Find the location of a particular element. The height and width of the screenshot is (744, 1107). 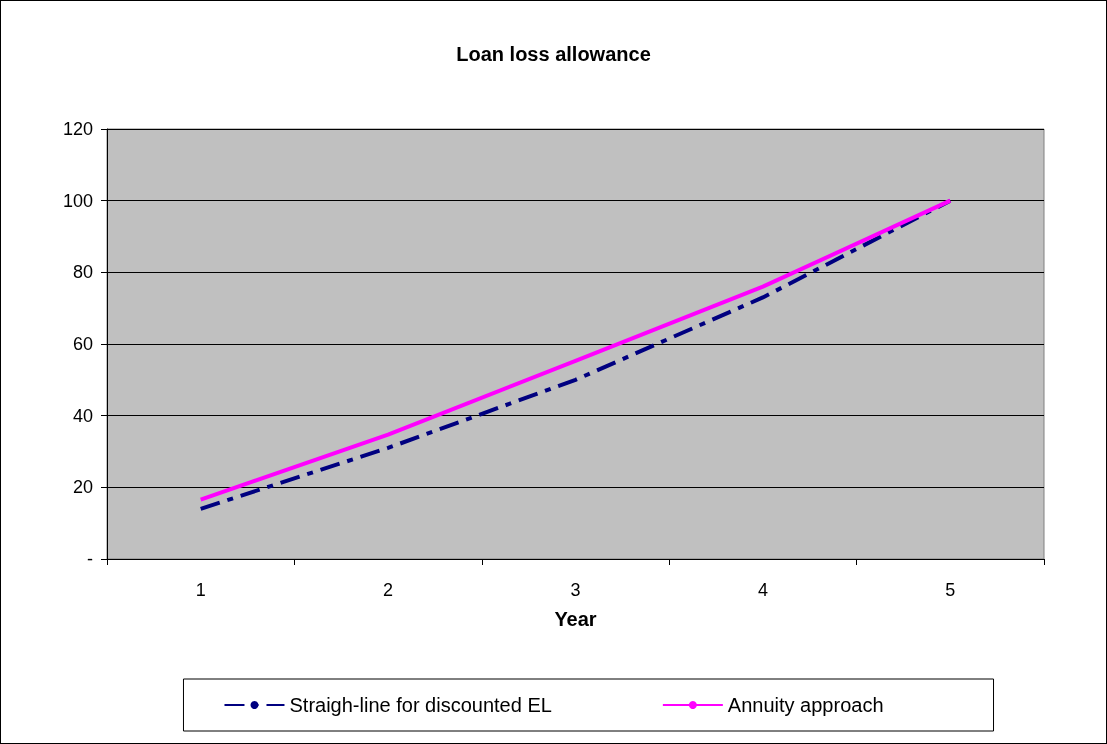

x-tick-label: 5 is located at coordinates (950, 590).